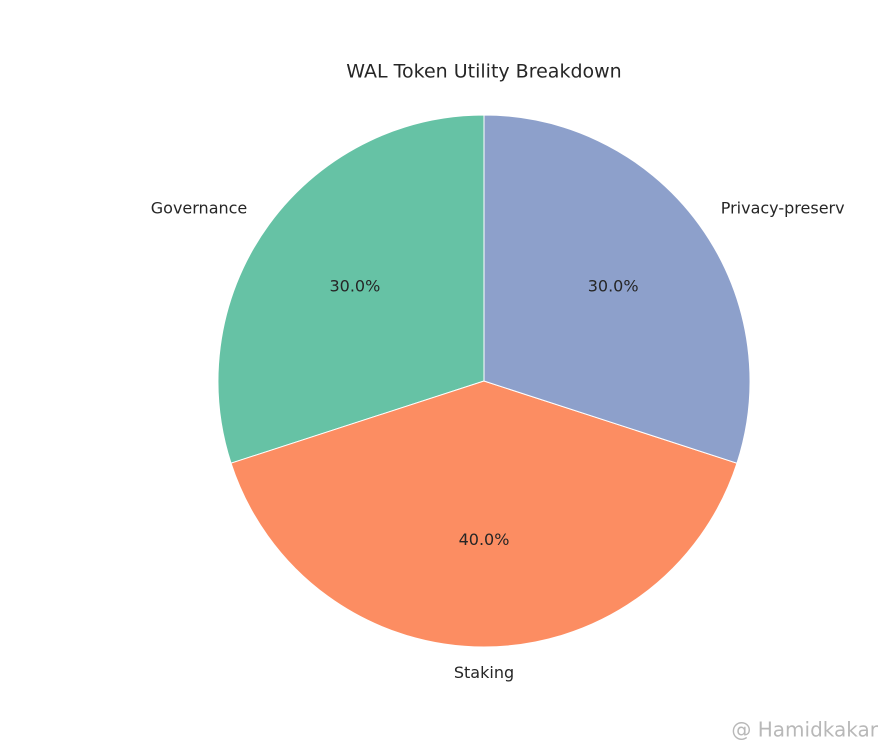  Describe the element at coordinates (484, 539) in the screenshot. I see `value-label: 40.0%` at that location.